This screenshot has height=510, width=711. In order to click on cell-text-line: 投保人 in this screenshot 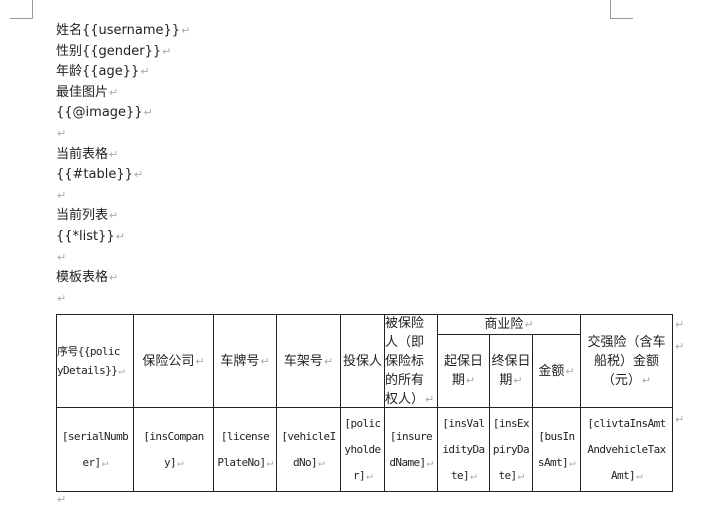, I will do `click(362, 361)`.